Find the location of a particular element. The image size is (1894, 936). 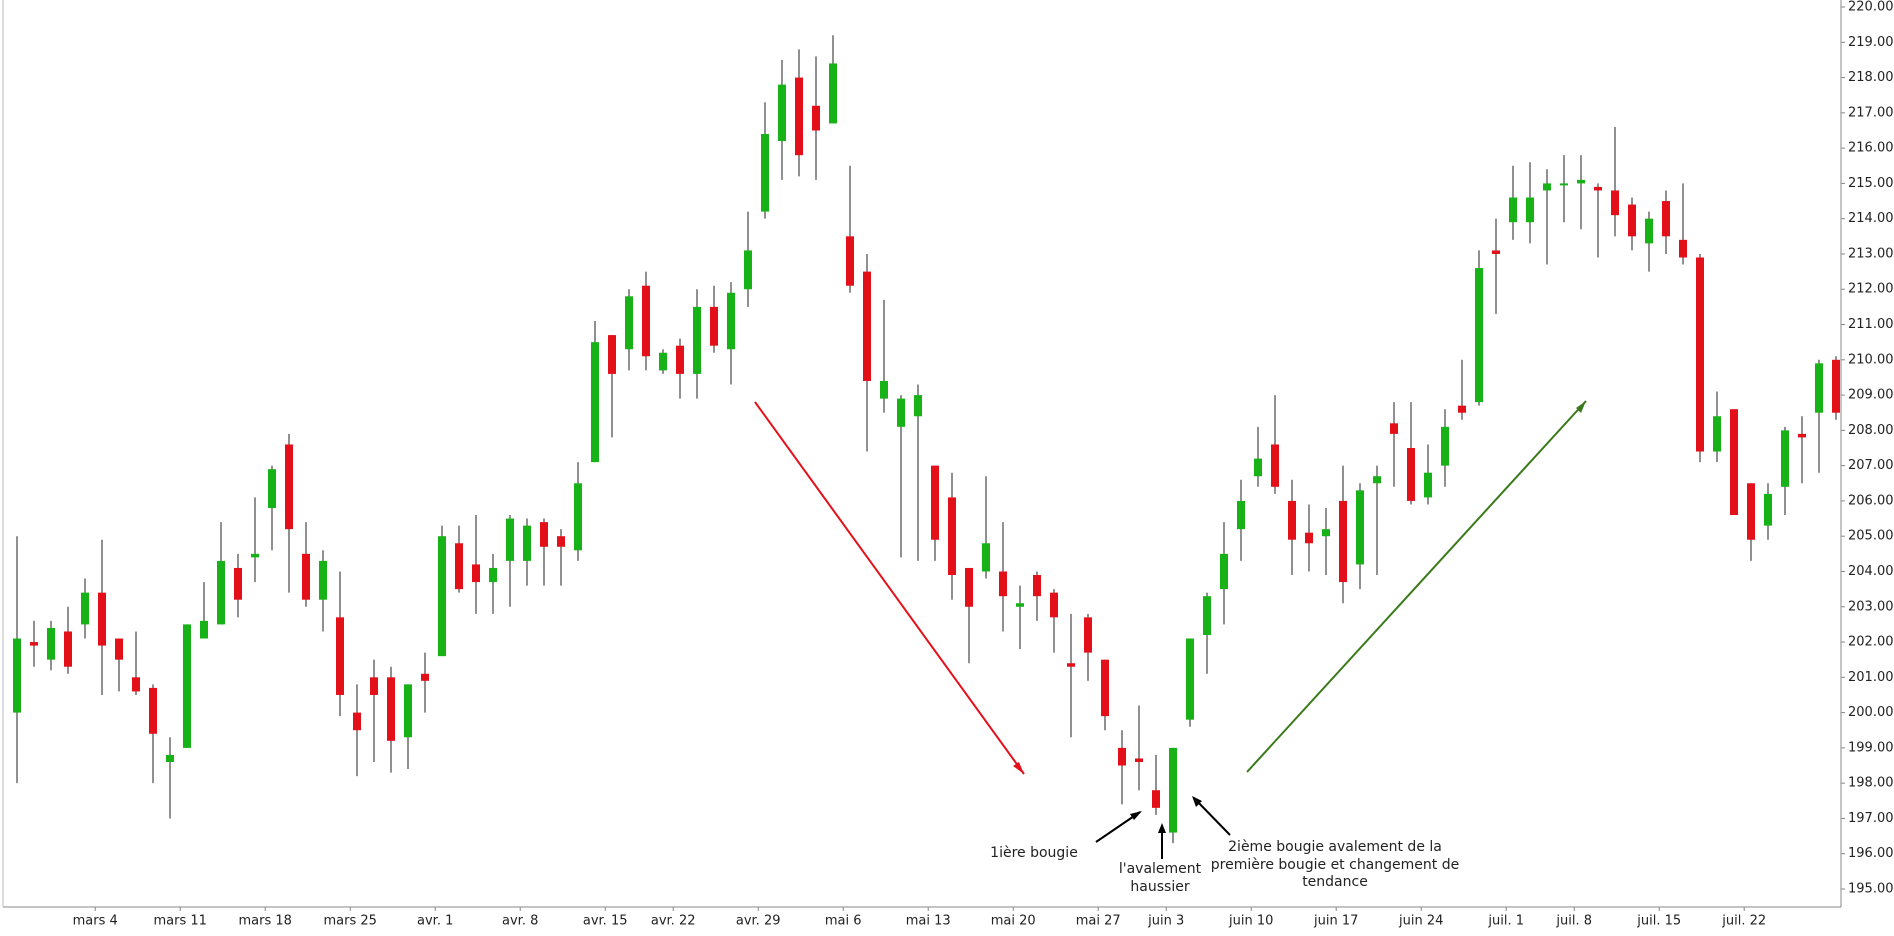

x-tick-label: mars 18 is located at coordinates (264, 921).